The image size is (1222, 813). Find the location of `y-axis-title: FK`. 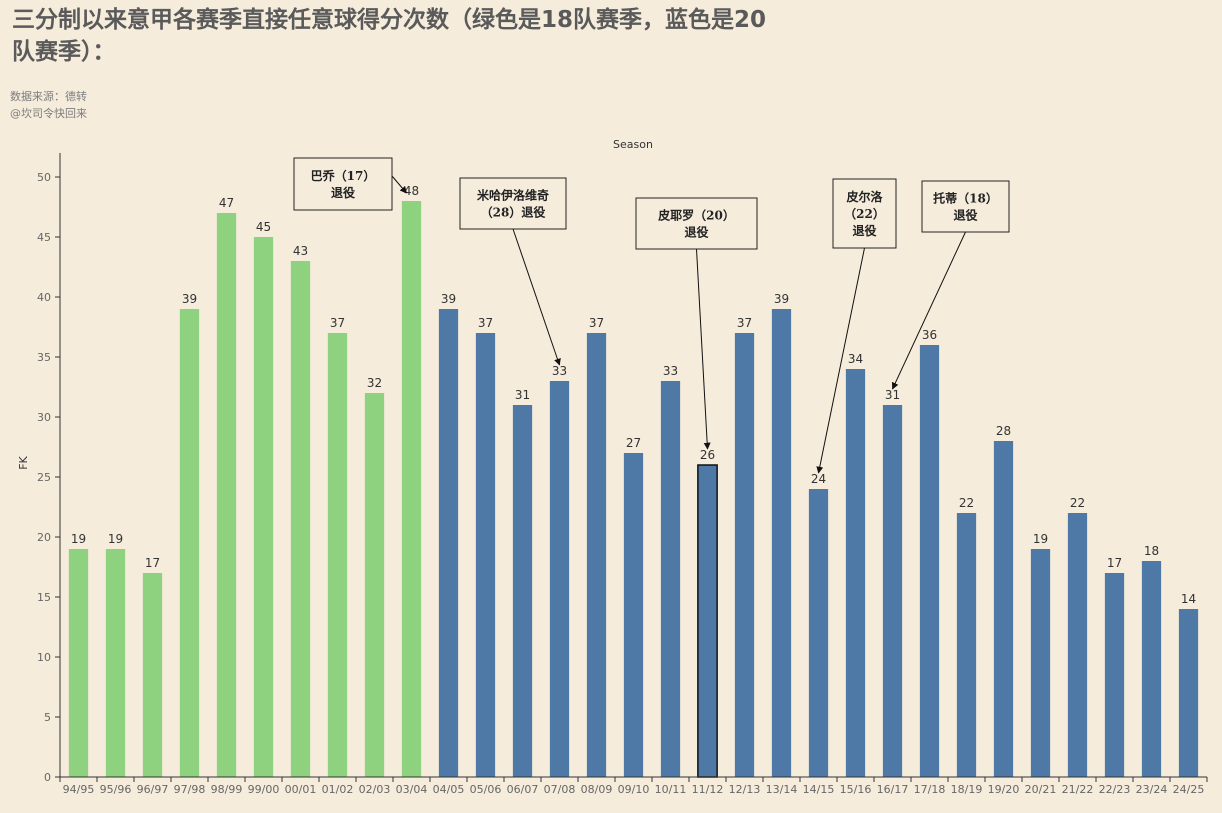

y-axis-title: FK is located at coordinates (23, 462).